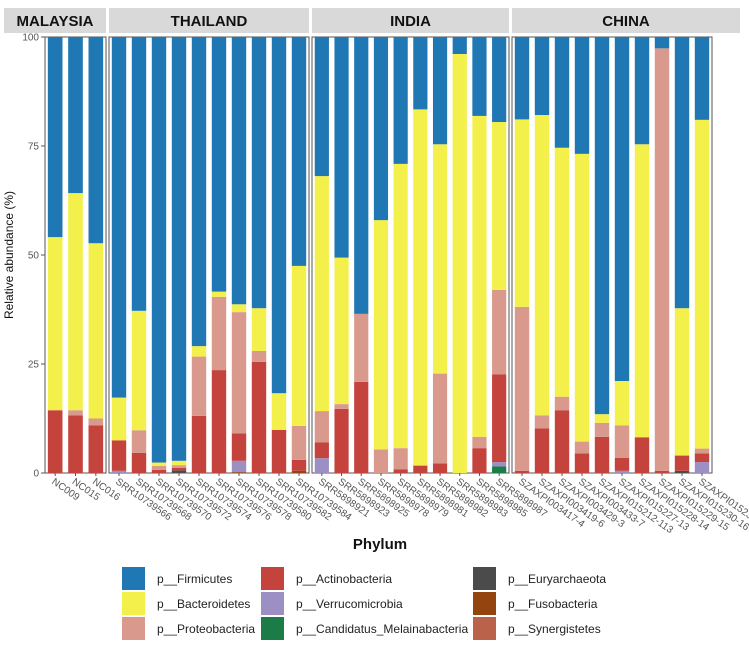 The image size is (749, 654). I want to click on legend-item: p__Euryarchaeota, so click(539, 578).